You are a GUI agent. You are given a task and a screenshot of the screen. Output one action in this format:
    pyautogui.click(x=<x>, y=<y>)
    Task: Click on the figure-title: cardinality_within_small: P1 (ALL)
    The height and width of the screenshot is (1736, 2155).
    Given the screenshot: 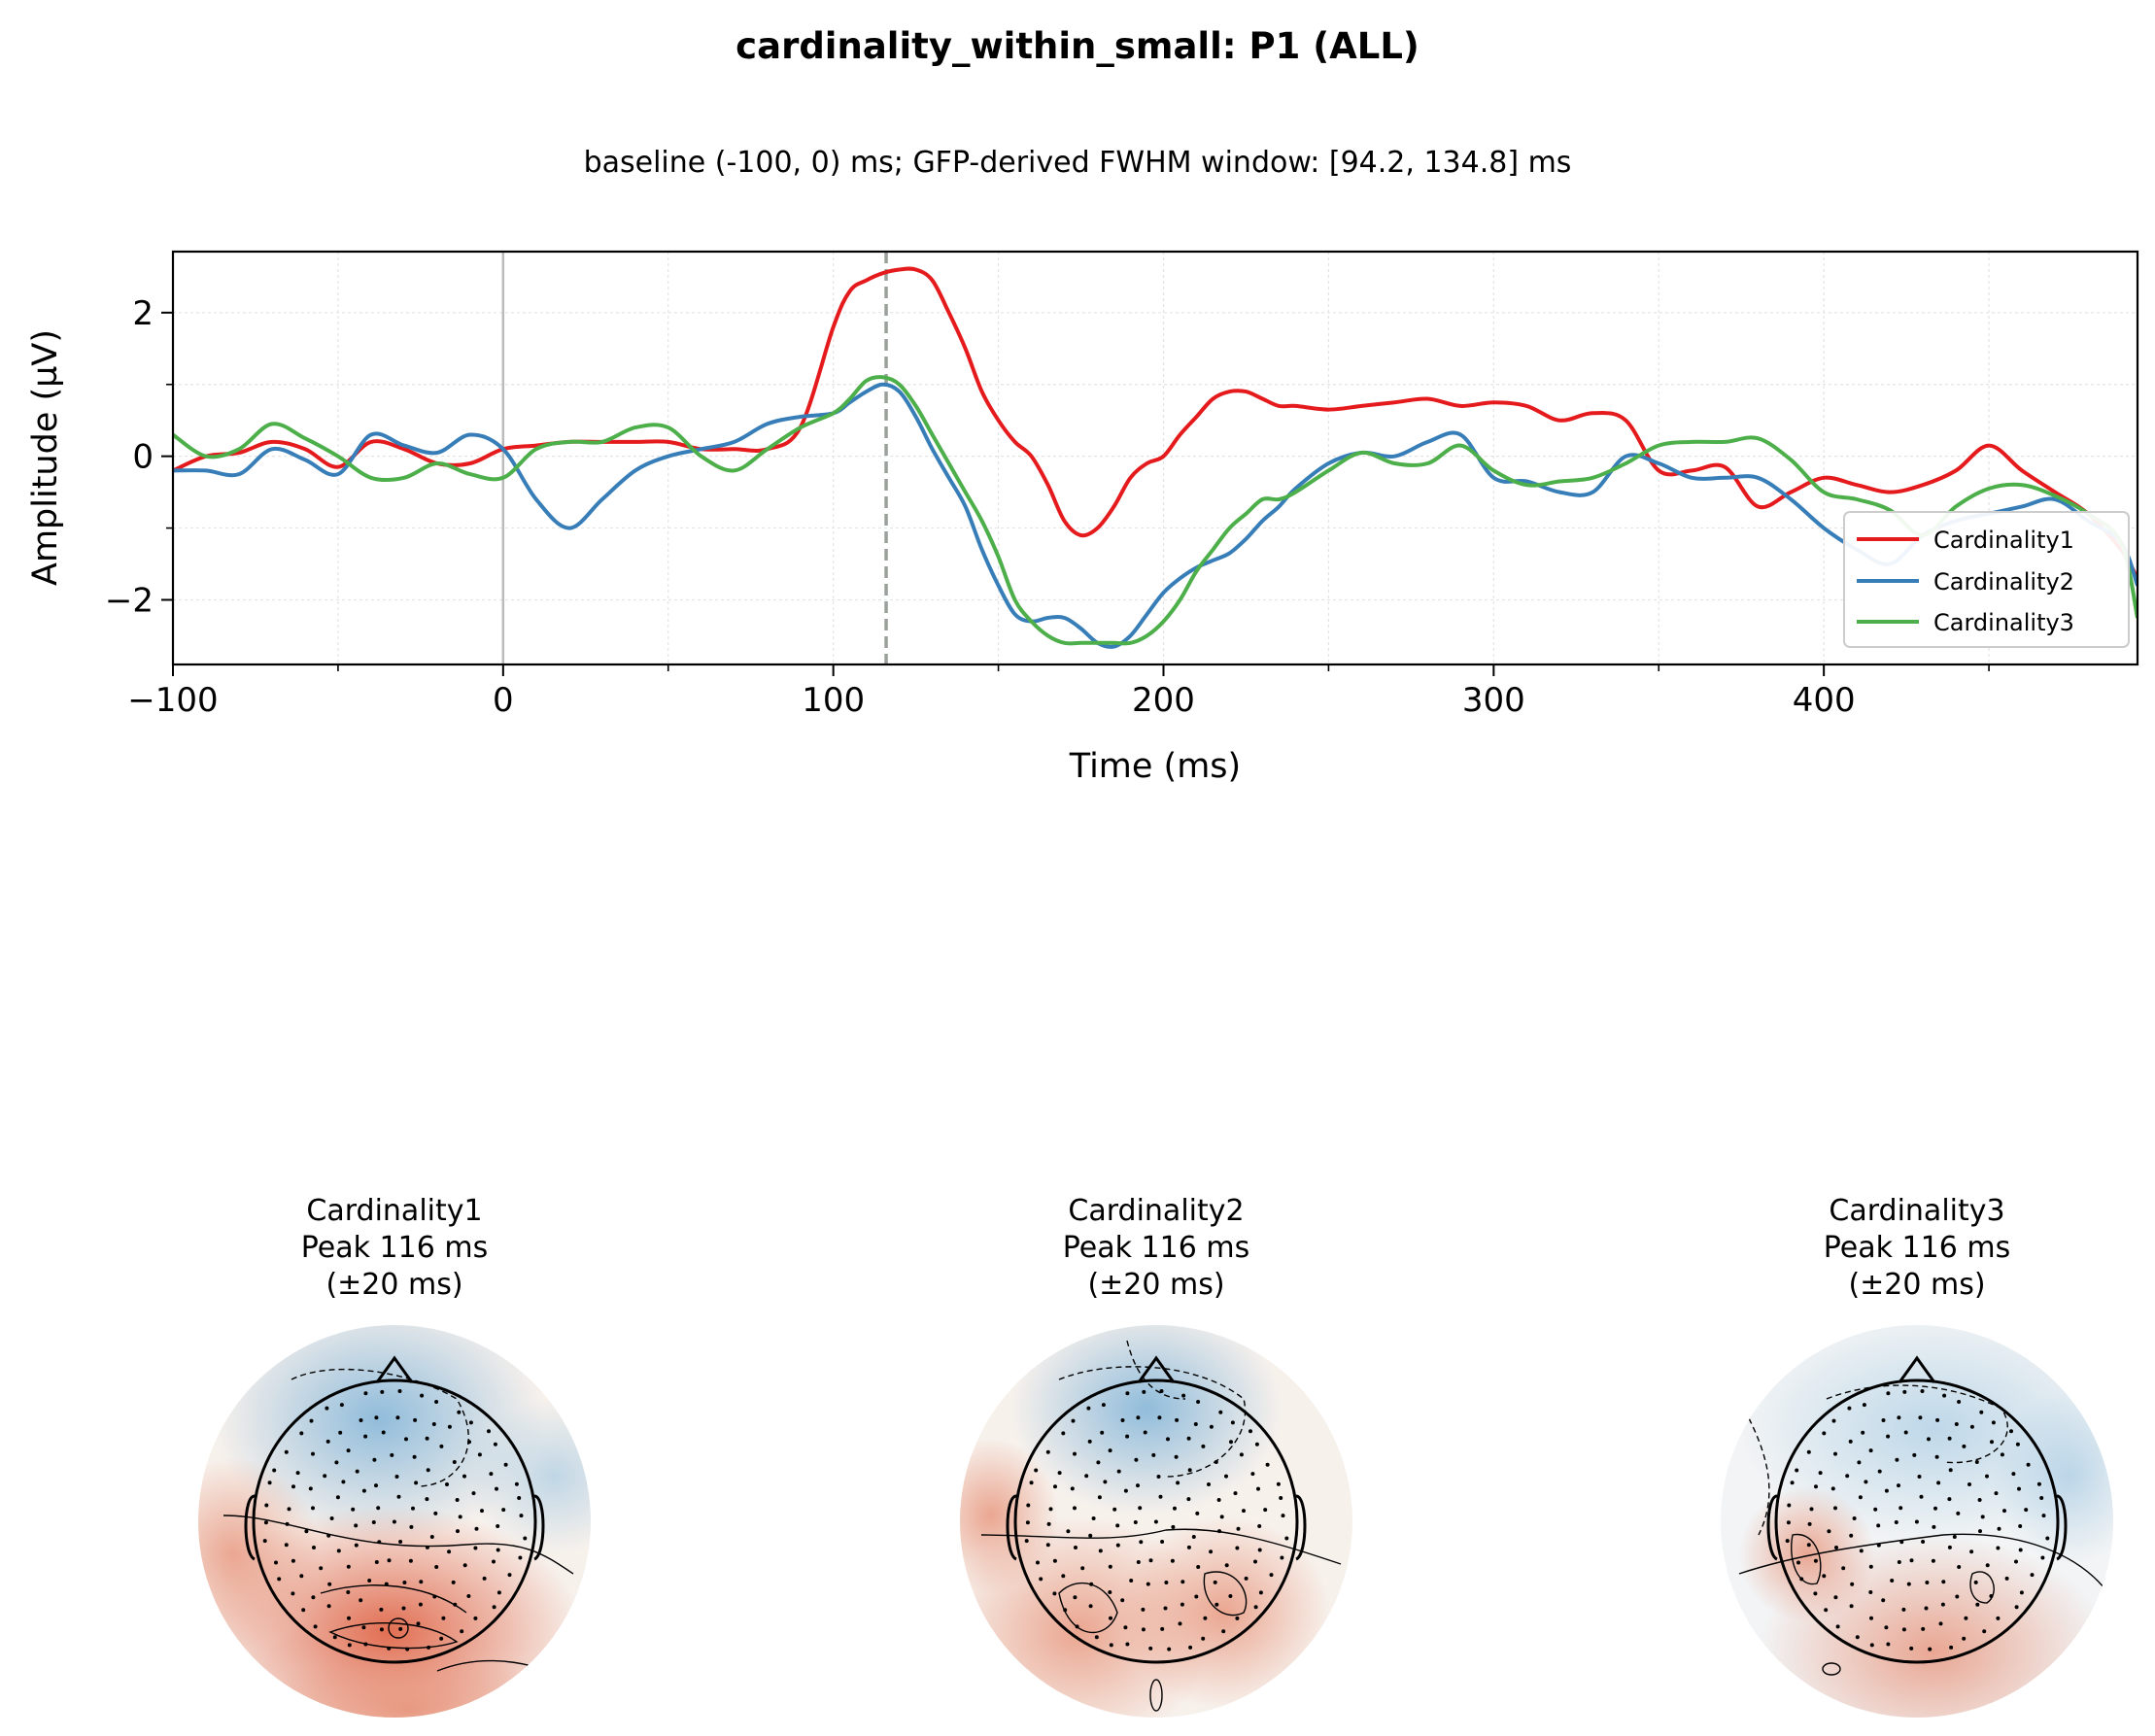 What is the action you would take?
    pyautogui.click(x=1077, y=46)
    